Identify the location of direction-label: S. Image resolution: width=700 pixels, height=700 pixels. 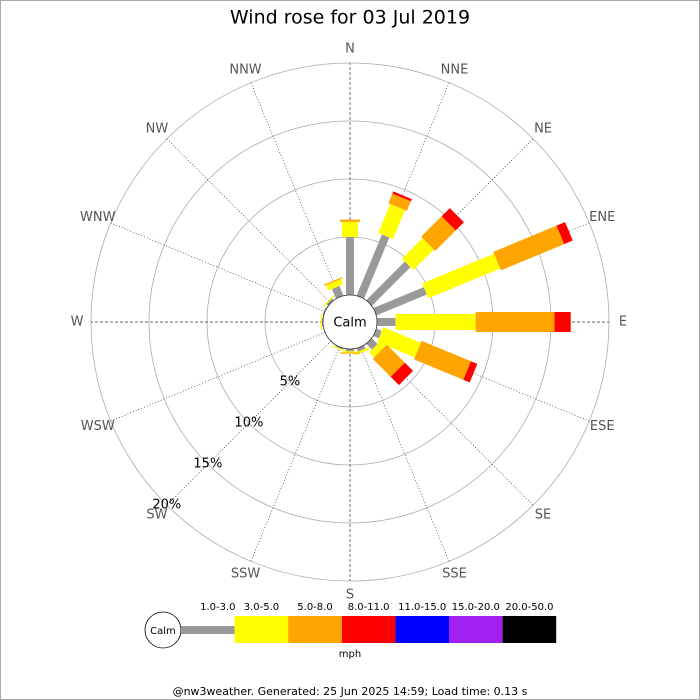
(350, 595).